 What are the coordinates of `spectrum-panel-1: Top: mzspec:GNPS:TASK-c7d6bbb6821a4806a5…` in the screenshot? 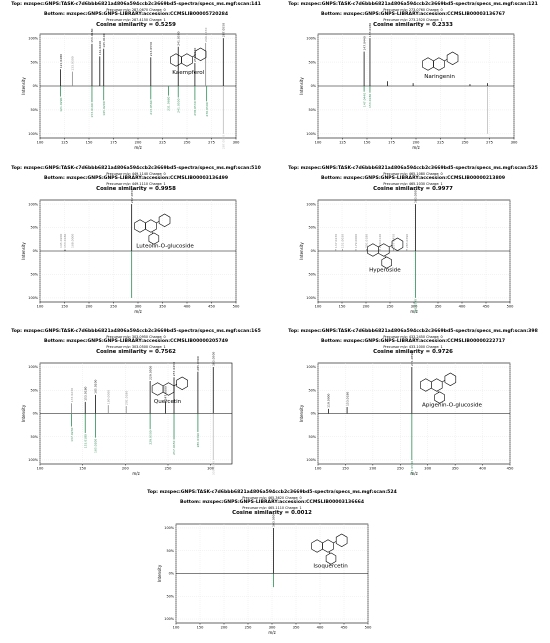 It's located at (136, 15).